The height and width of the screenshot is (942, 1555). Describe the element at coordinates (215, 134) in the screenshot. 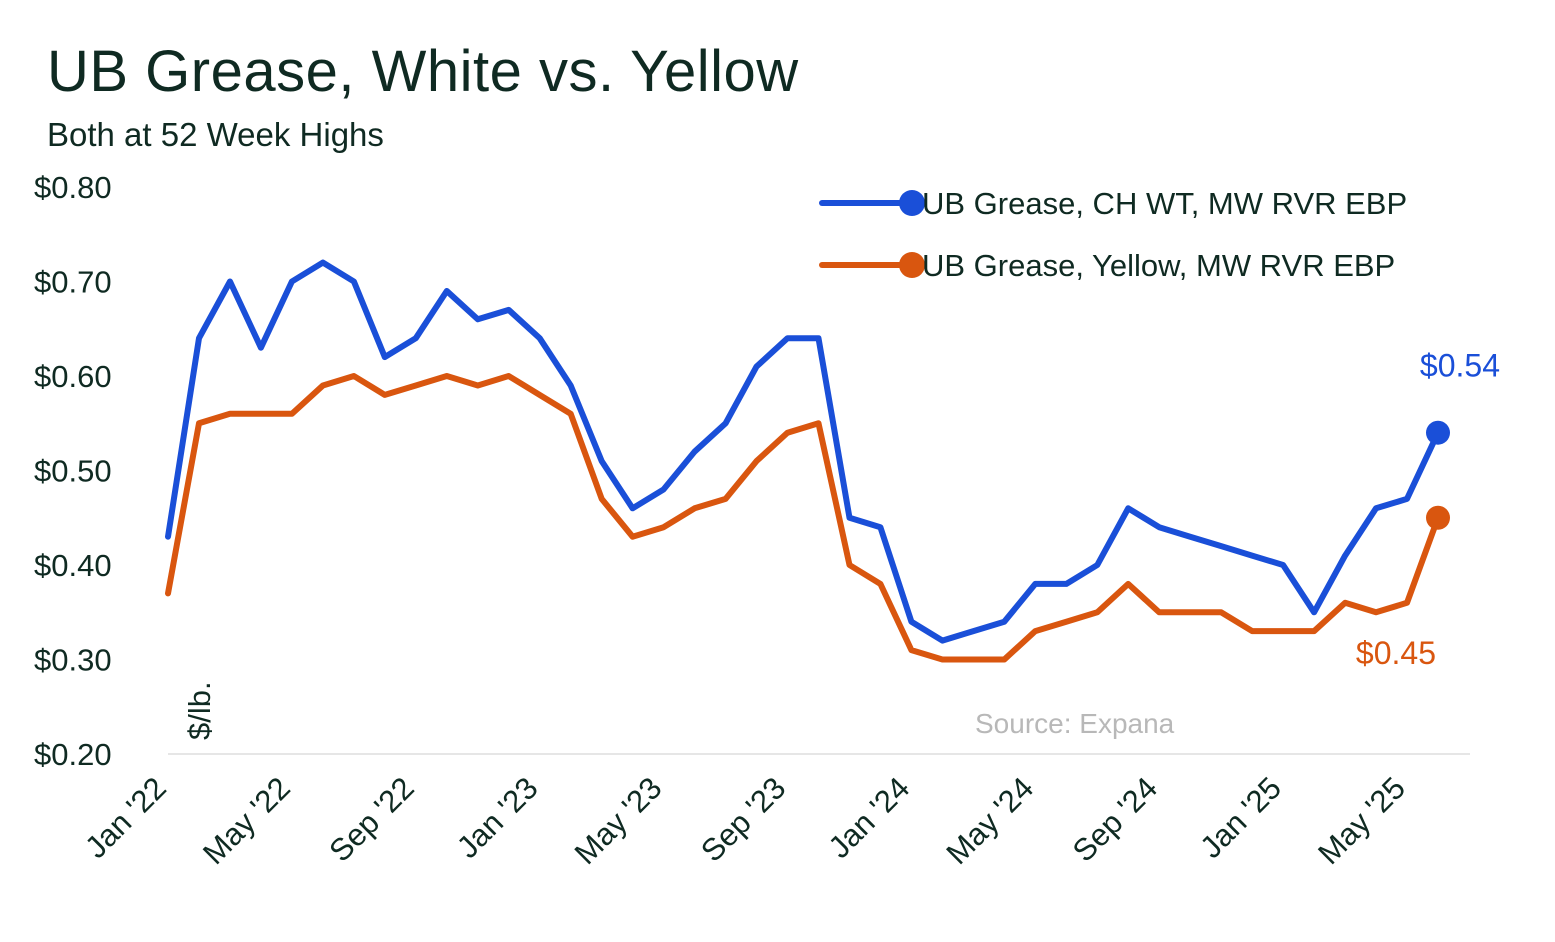

I see `chart-subtitle: Both at 52 Week Highs` at that location.